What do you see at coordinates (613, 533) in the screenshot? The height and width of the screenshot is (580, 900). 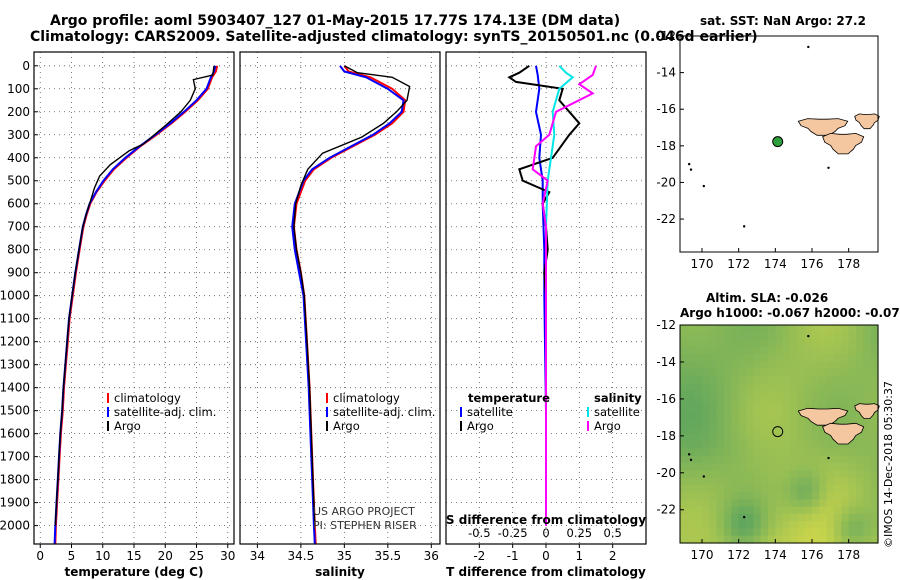 I see `s-tick-label: 0.5` at bounding box center [613, 533].